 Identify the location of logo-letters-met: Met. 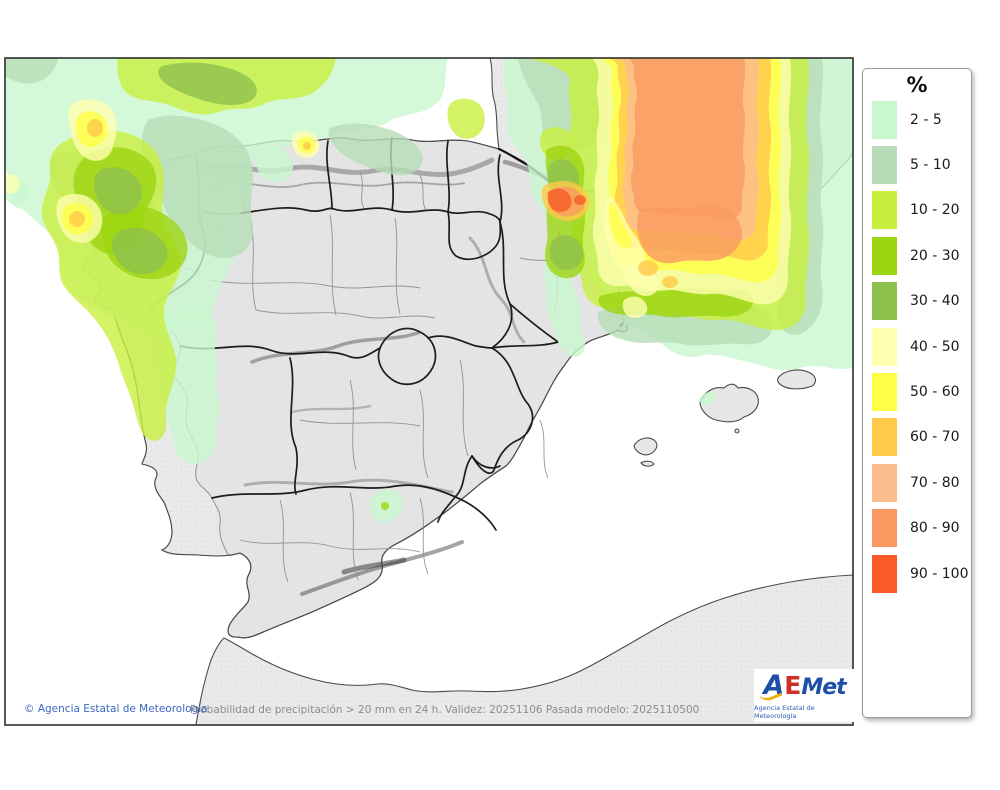
(823, 687).